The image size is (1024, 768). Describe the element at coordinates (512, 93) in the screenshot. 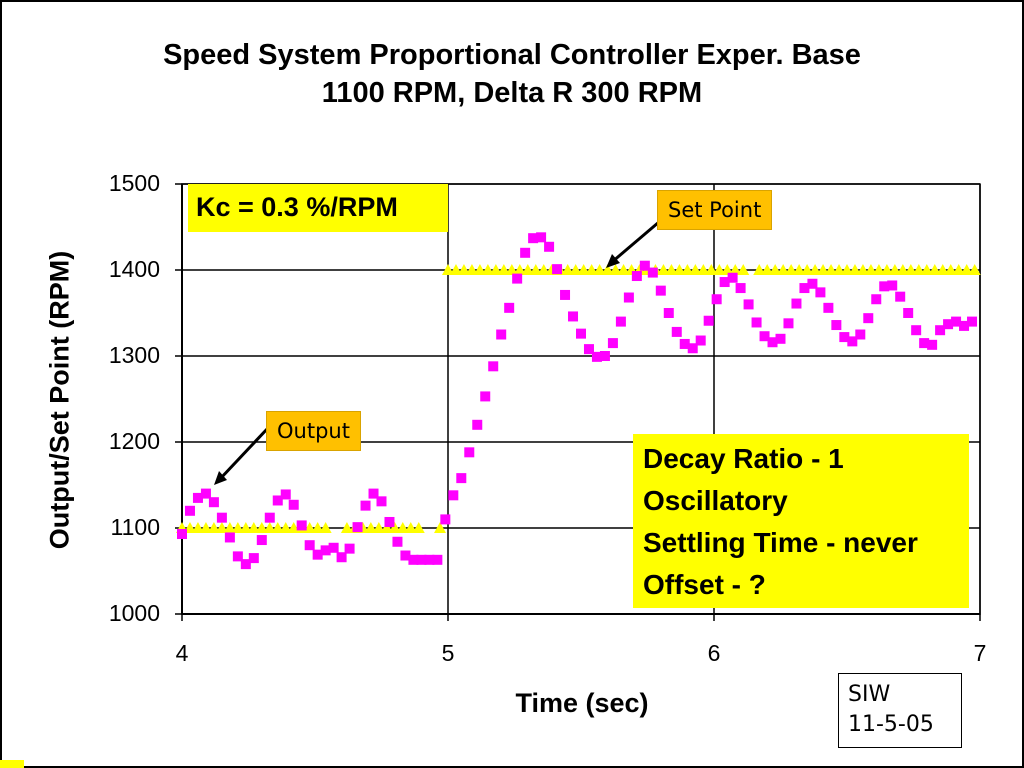

I see `title-line-2: 1100 RPM, Delta R 300 RPM` at that location.